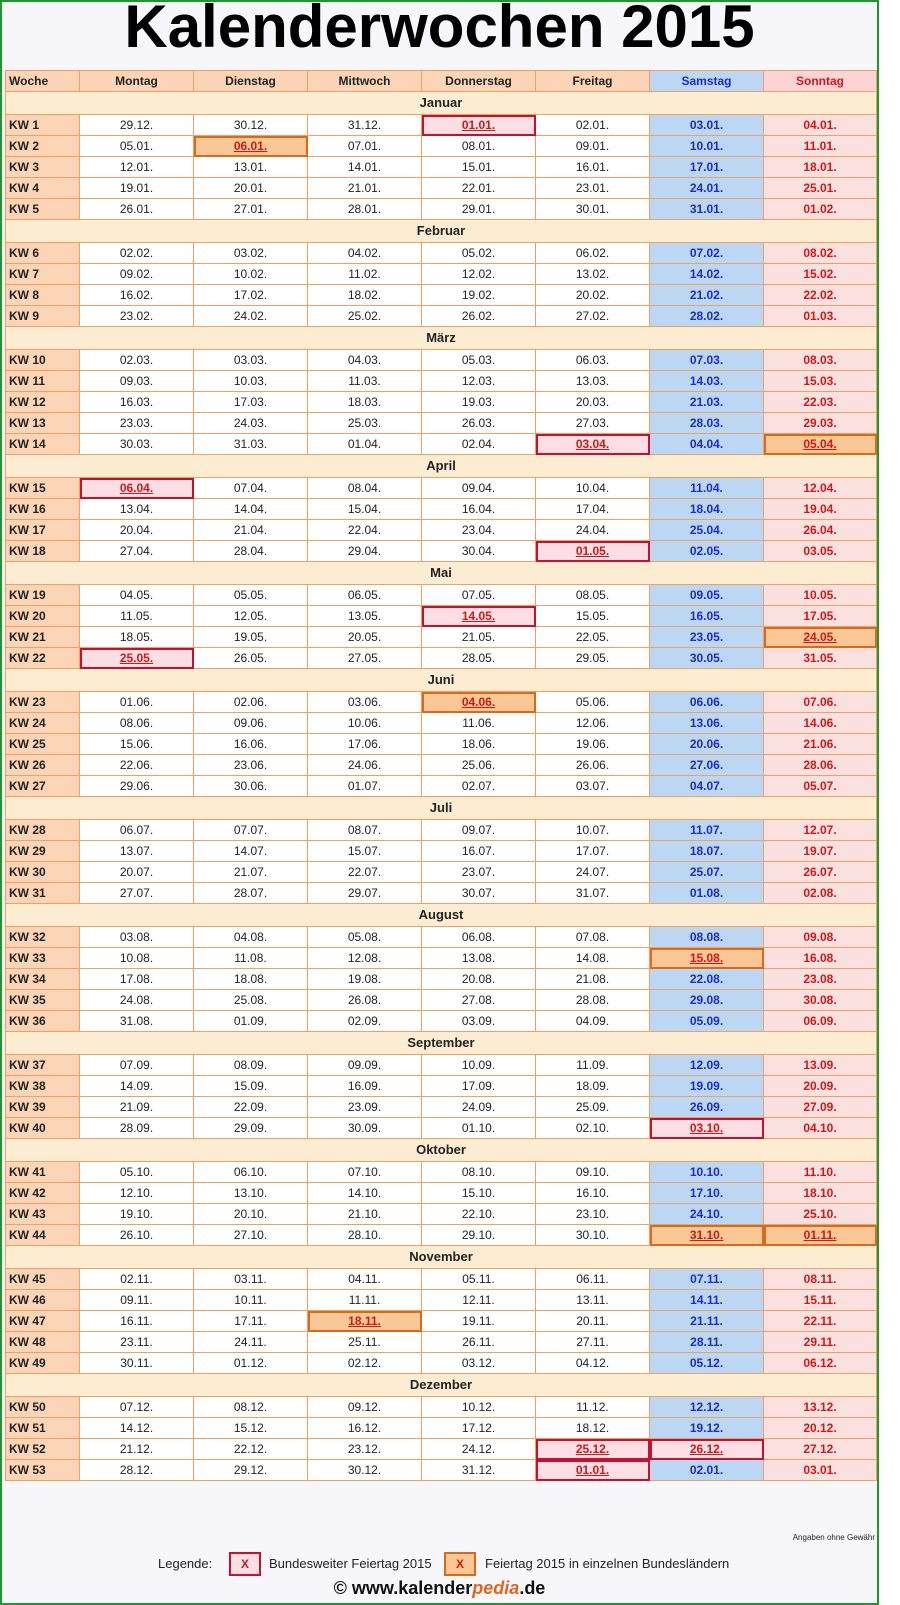 The image size is (900, 1605). Describe the element at coordinates (136, 1128) in the screenshot. I see `day-cell: 28.09.` at that location.